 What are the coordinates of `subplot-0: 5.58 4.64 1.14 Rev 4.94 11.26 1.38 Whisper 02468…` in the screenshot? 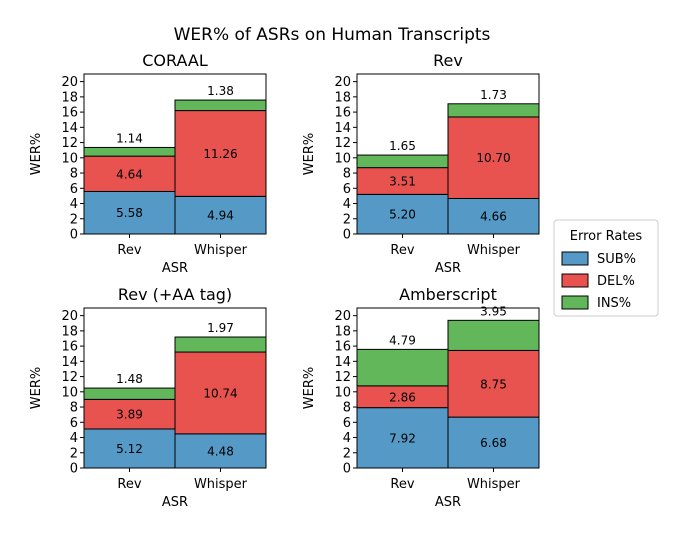 It's located at (148, 163).